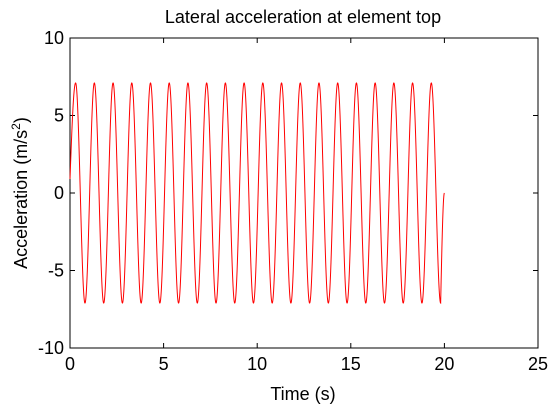 This screenshot has height=407, width=548. What do you see at coordinates (21, 199) in the screenshot?
I see `y-axis-label-main: Acceleration (m/s` at bounding box center [21, 199].